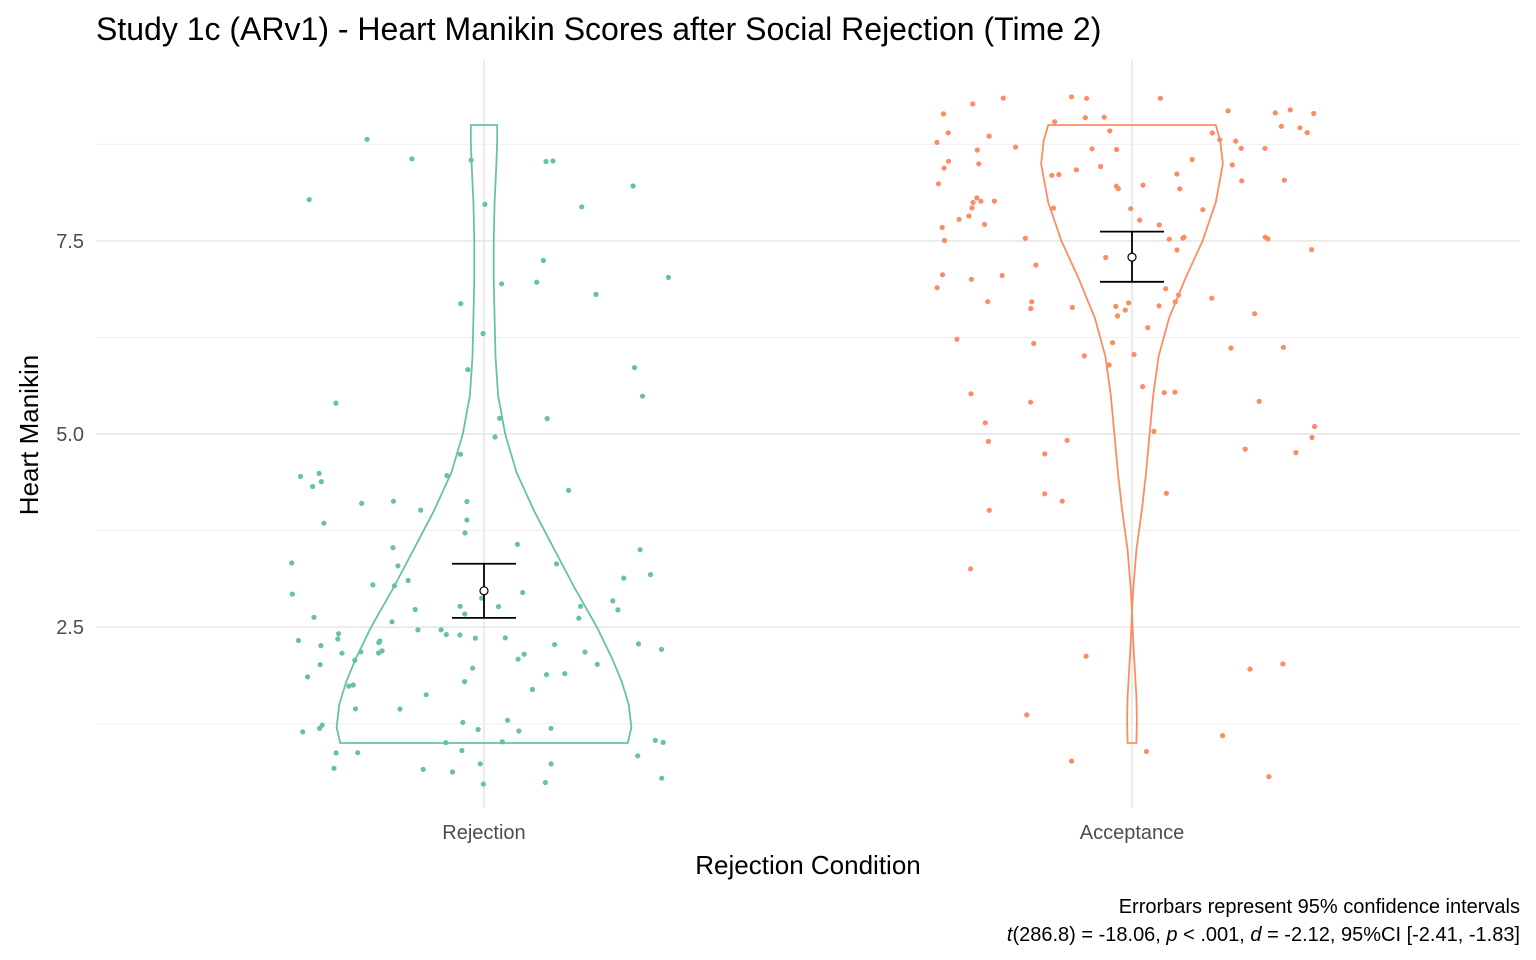 This screenshot has width=1536, height=960. I want to click on violin-acceptance, so click(1132, 434).